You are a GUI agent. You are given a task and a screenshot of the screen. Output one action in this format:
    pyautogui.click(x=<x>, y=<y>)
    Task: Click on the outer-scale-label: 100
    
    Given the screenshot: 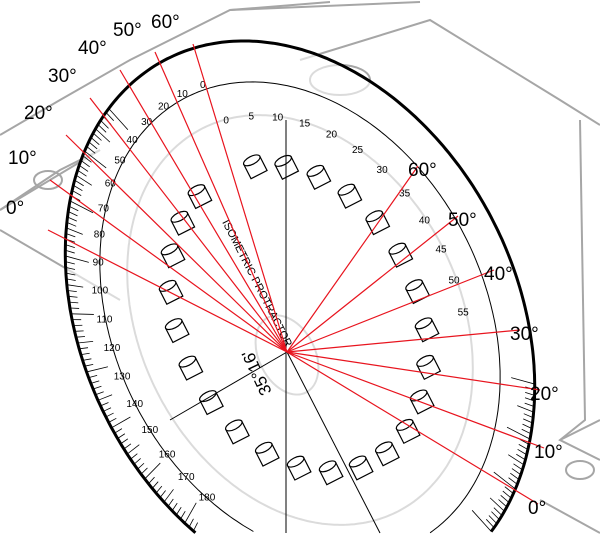 What is the action you would take?
    pyautogui.click(x=100, y=291)
    